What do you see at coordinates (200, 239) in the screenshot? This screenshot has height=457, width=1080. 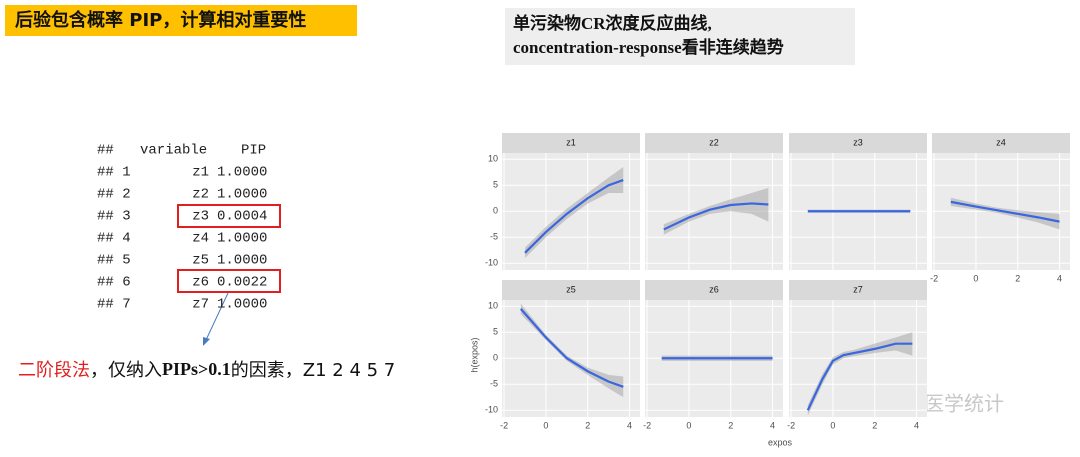 I see `table-cell: z4` at bounding box center [200, 239].